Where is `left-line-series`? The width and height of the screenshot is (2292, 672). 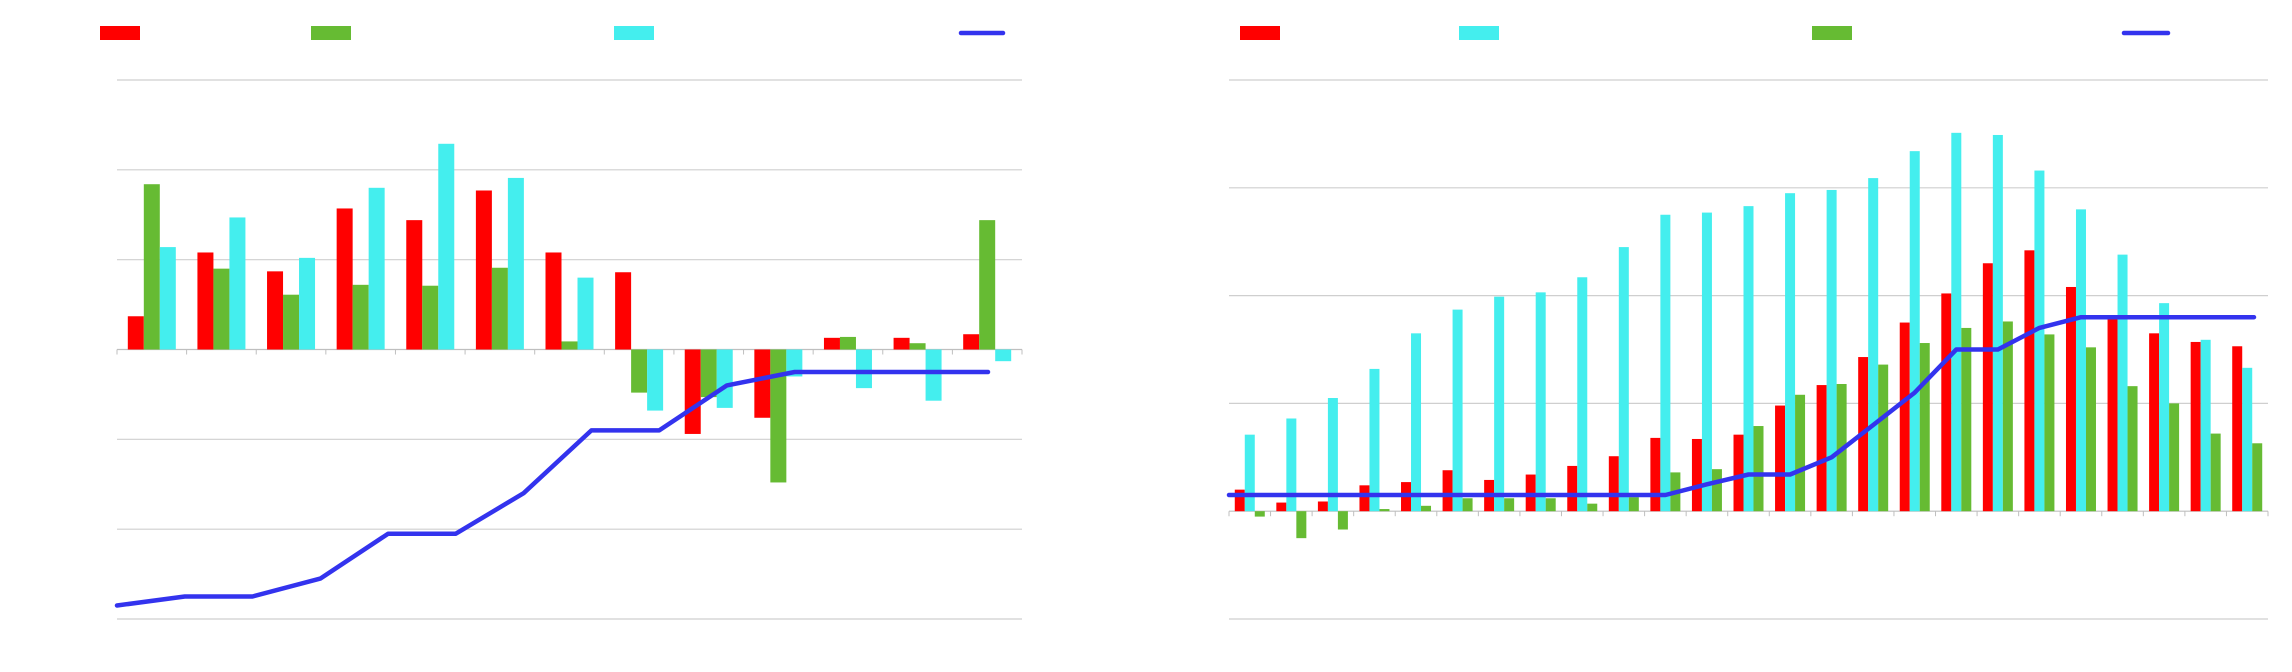 left-line-series is located at coordinates (552, 488).